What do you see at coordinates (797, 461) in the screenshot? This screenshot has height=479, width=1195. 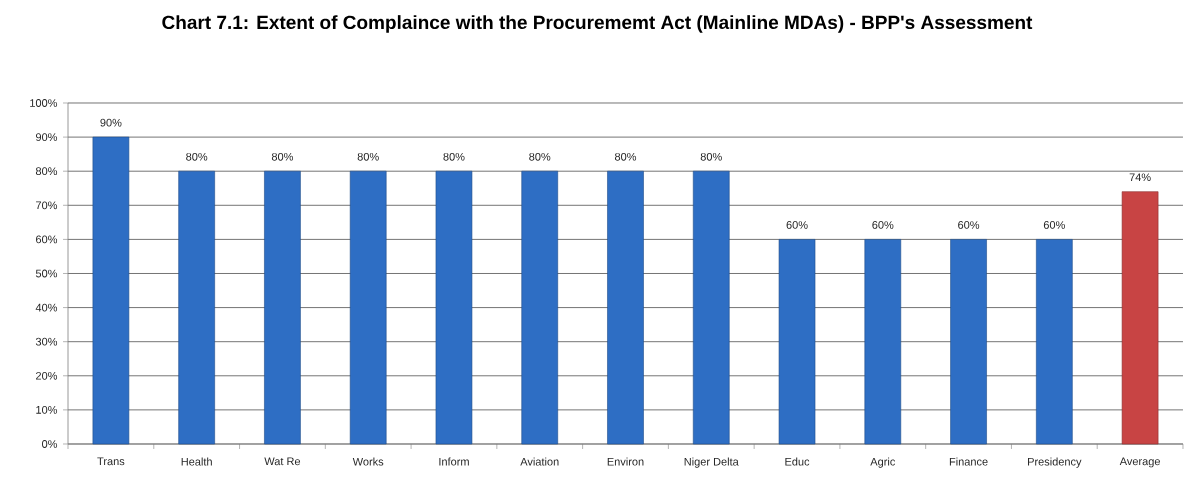 I see `x-tick-label: Educ` at bounding box center [797, 461].